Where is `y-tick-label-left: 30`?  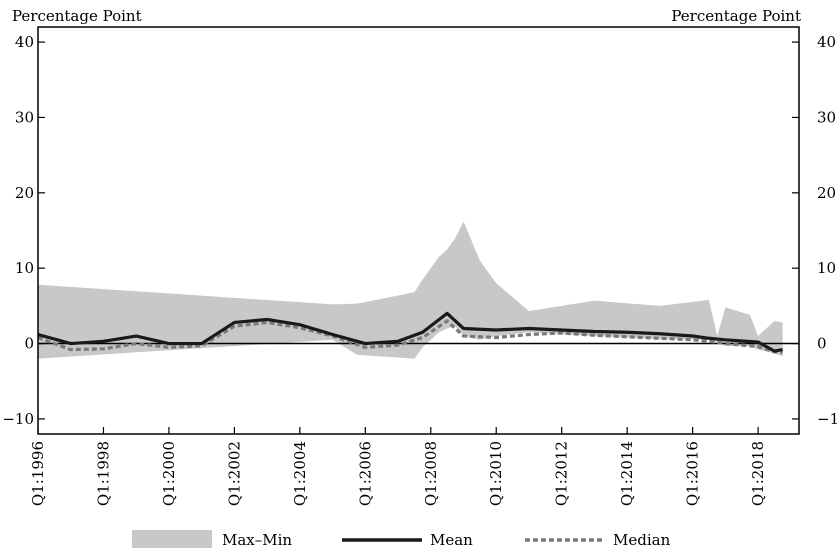
y-tick-label-left: 30 is located at coordinates (24, 117).